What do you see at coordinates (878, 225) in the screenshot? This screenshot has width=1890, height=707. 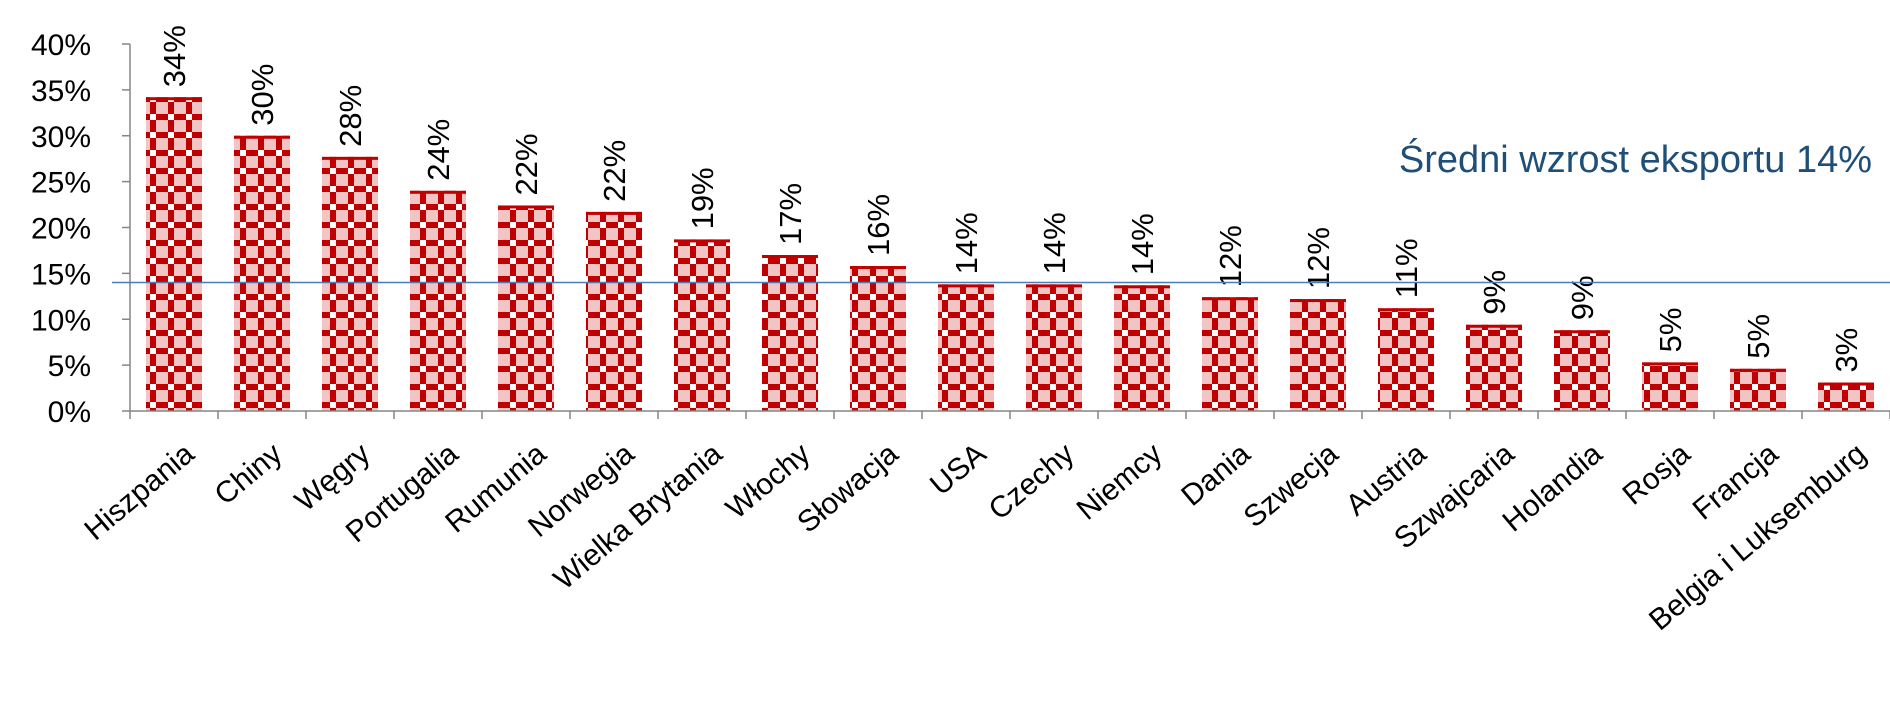 I see `value-label: 16%` at bounding box center [878, 225].